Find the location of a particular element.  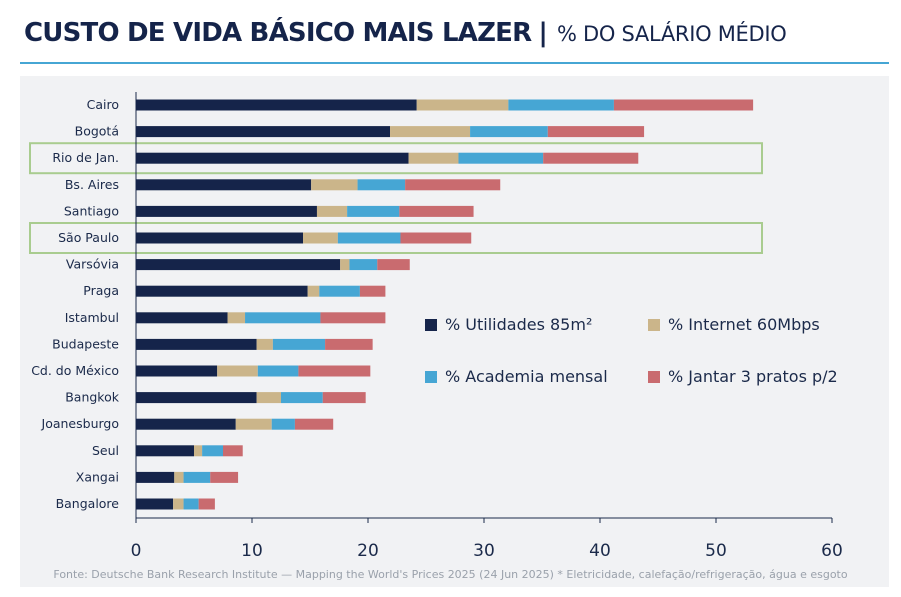

highlight-box-sao-paulo is located at coordinates (396, 238).